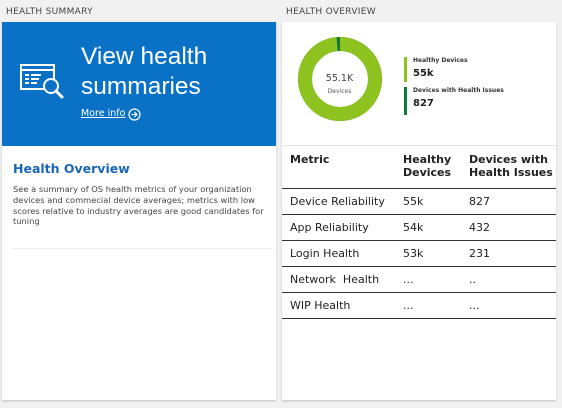 This screenshot has height=408, width=562. Describe the element at coordinates (508, 253) in the screenshot. I see `issues-count-cell: 231` at that location.